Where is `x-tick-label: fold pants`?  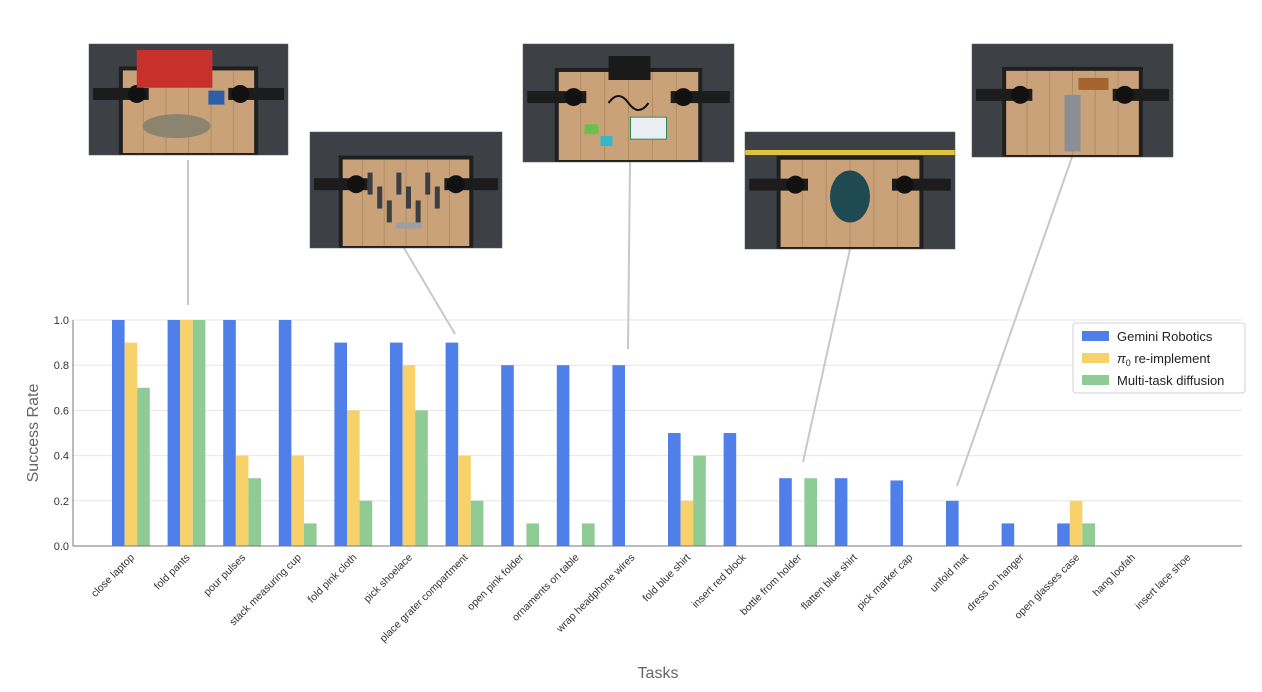 x-tick-label: fold pants is located at coordinates (172, 572).